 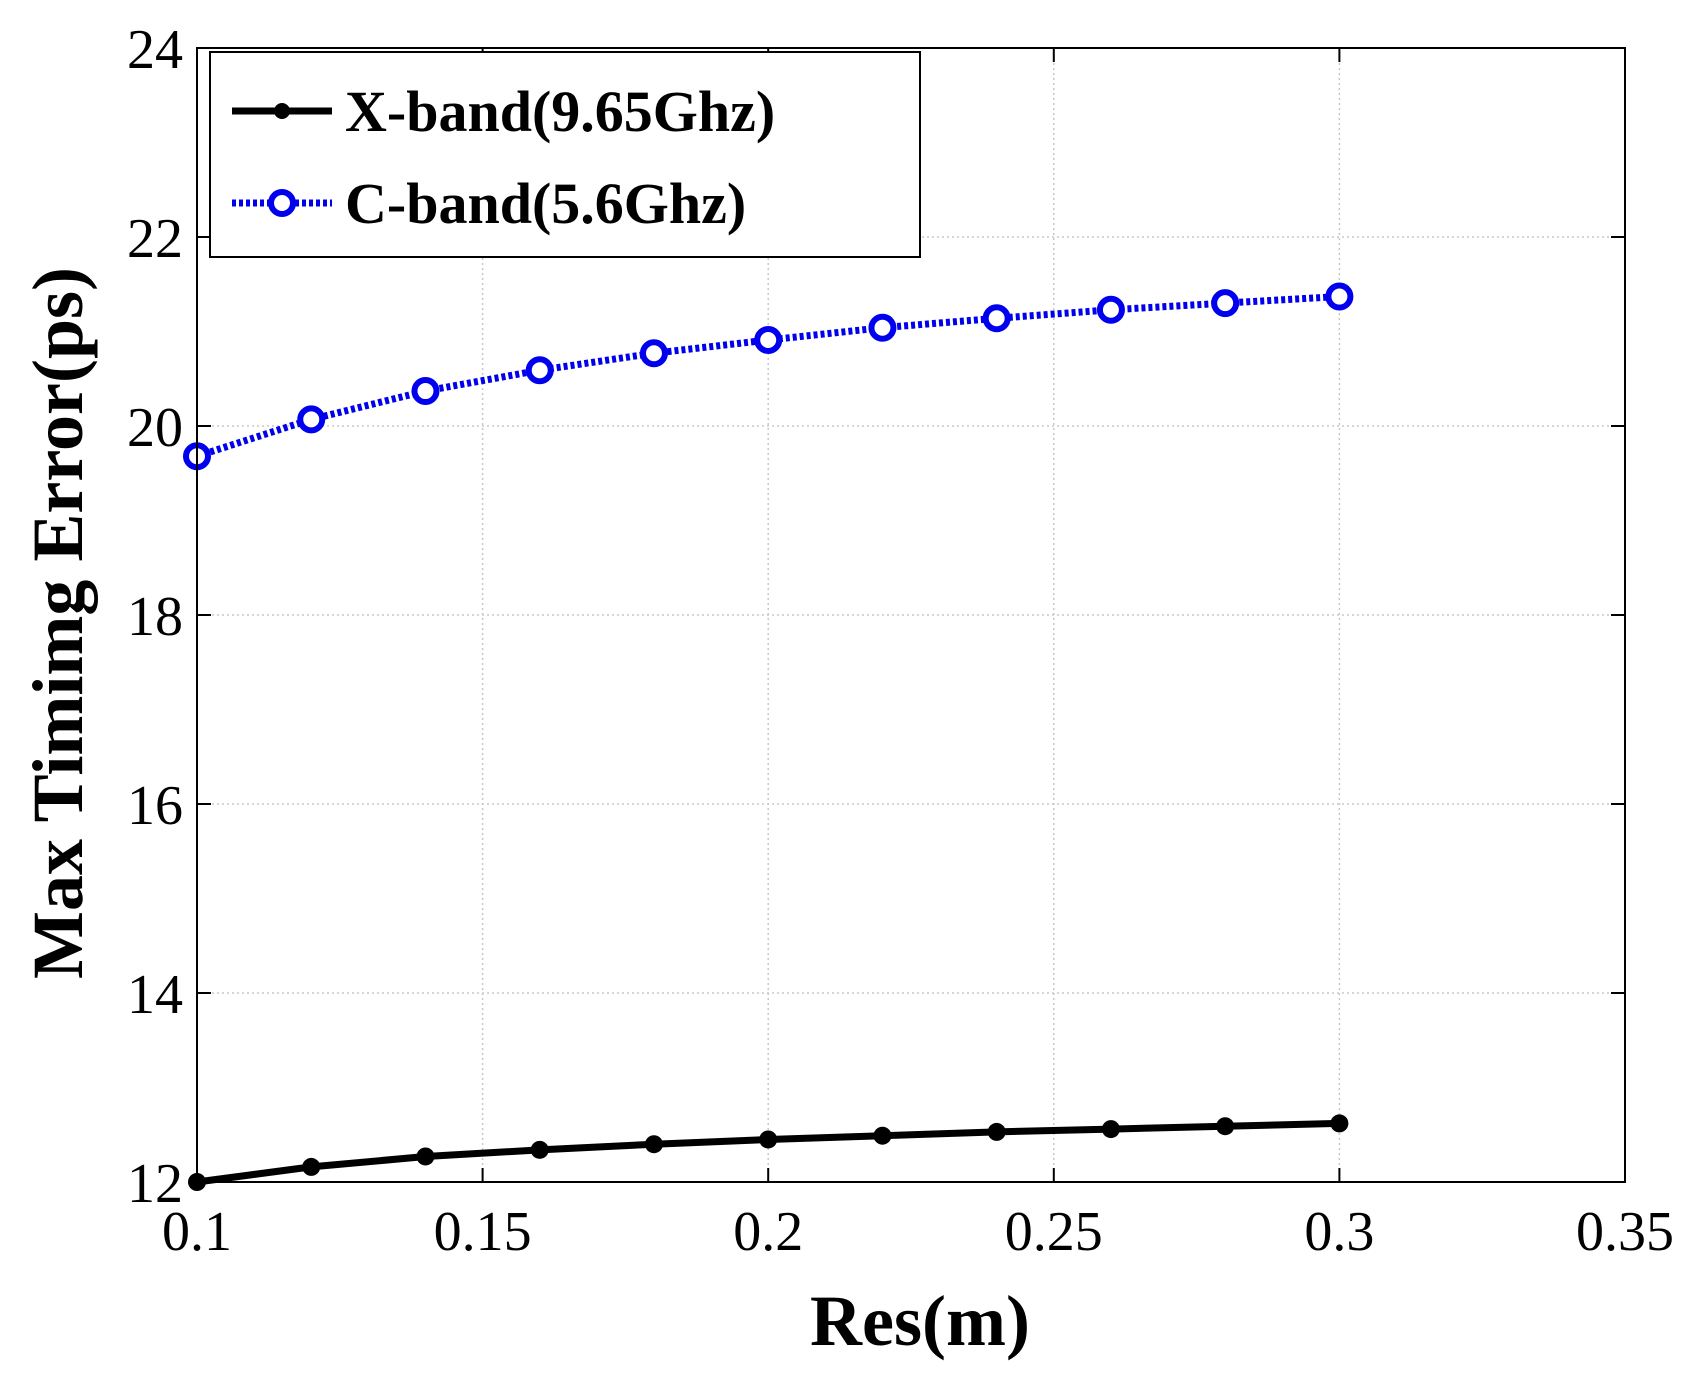 I want to click on y-tick-label: 20, so click(x=155, y=428).